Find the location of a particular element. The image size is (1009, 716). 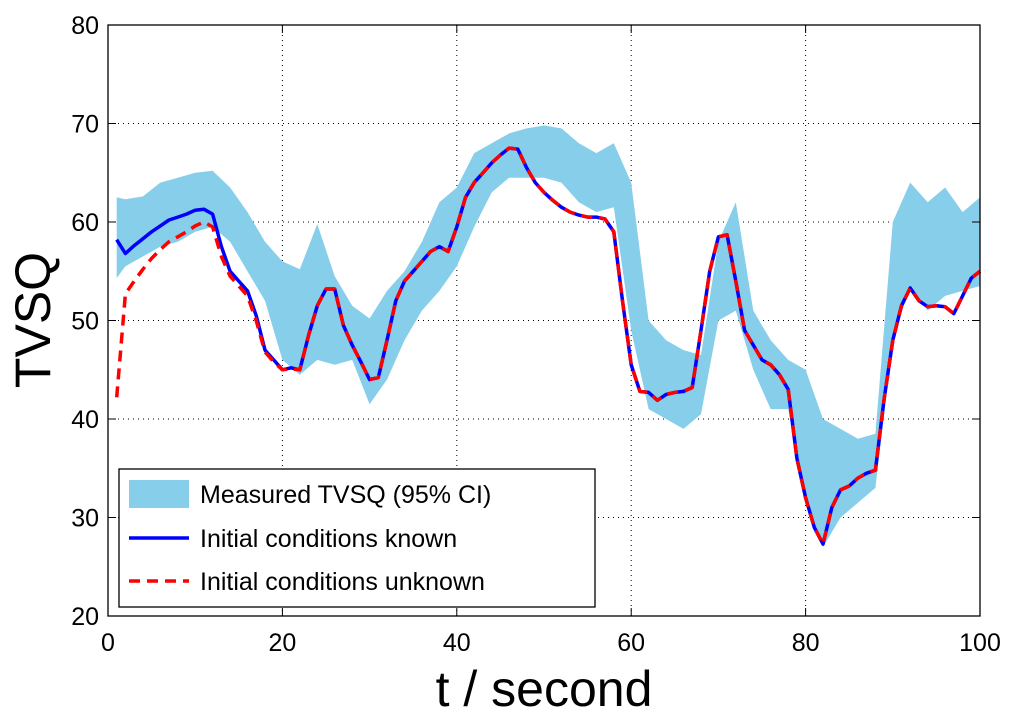

legend-swatch-band is located at coordinates (159, 494).